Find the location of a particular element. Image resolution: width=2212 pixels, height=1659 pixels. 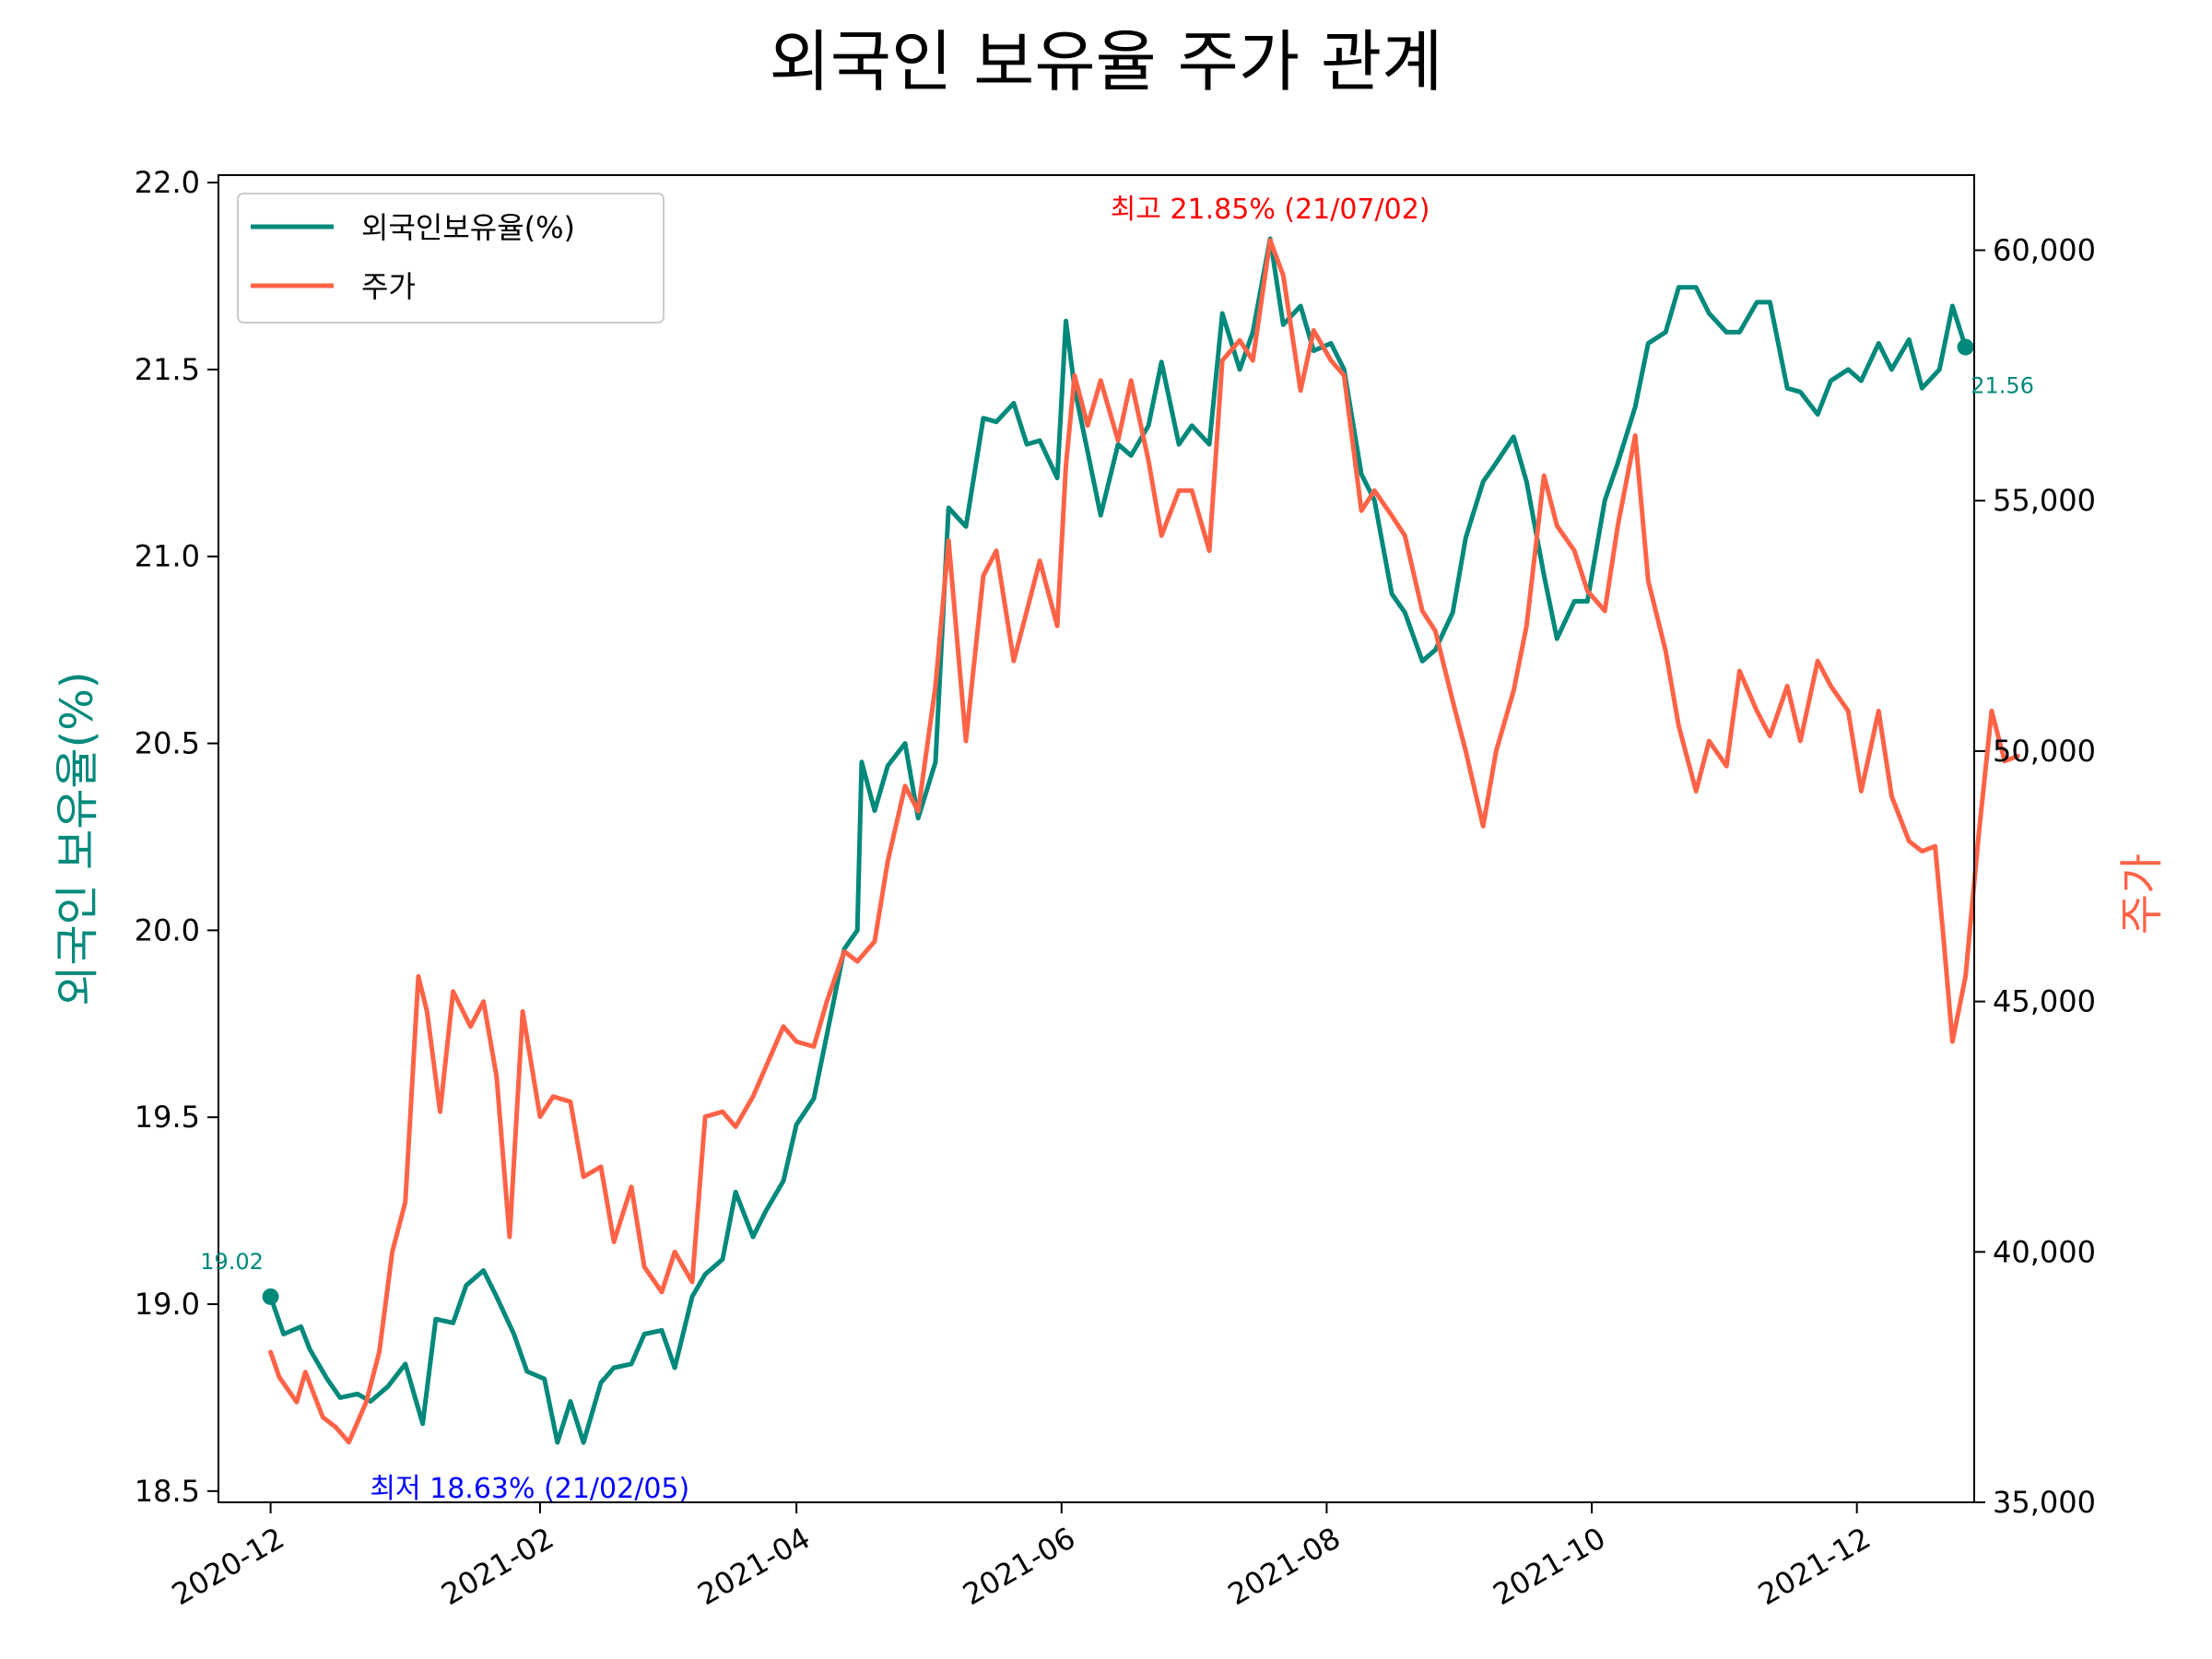

end-marker is located at coordinates (1965, 347).